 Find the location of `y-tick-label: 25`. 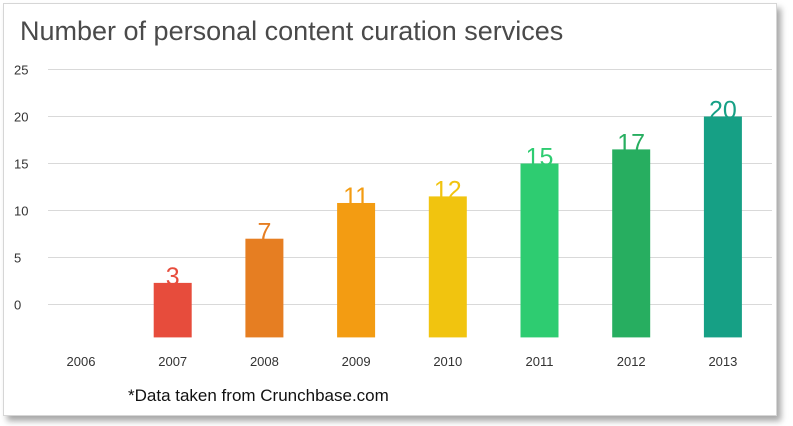

y-tick-label: 25 is located at coordinates (21, 70).